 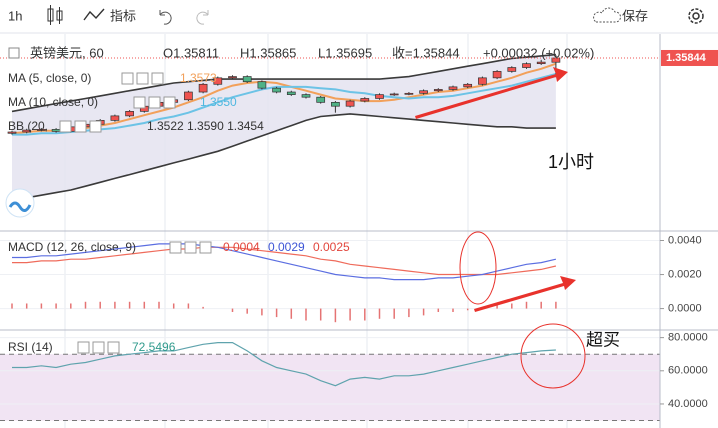 What do you see at coordinates (688, 371) in the screenshot?
I see `y-tick-label: 60.0000` at bounding box center [688, 371].